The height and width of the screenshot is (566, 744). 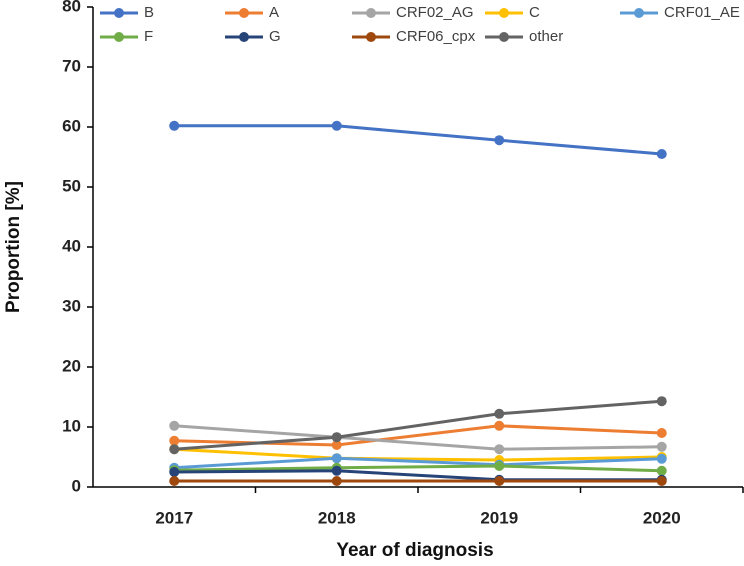 What do you see at coordinates (499, 517) in the screenshot?
I see `x-tick-label: 2019` at bounding box center [499, 517].